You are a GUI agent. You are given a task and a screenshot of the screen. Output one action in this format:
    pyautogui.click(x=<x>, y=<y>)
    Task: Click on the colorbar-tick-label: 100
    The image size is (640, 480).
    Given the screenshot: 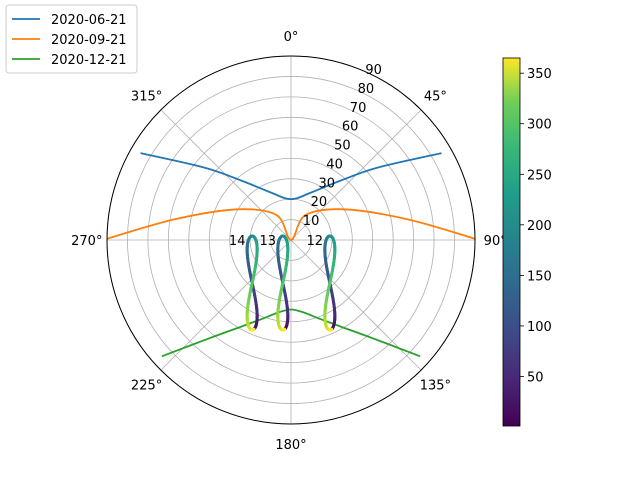 What is the action you would take?
    pyautogui.click(x=539, y=327)
    